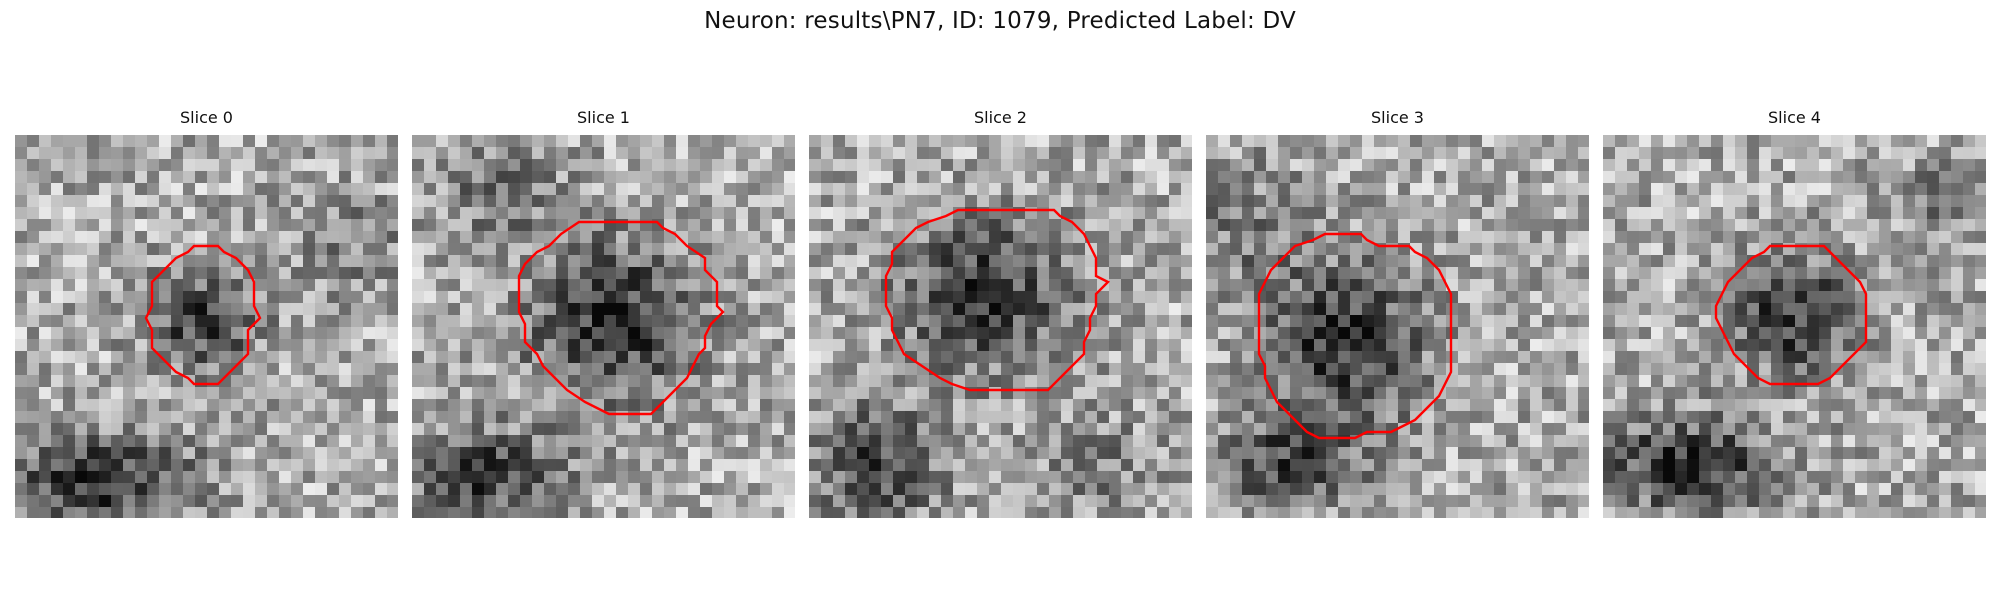  I want to click on slice-title: Slice 0, so click(206, 117).